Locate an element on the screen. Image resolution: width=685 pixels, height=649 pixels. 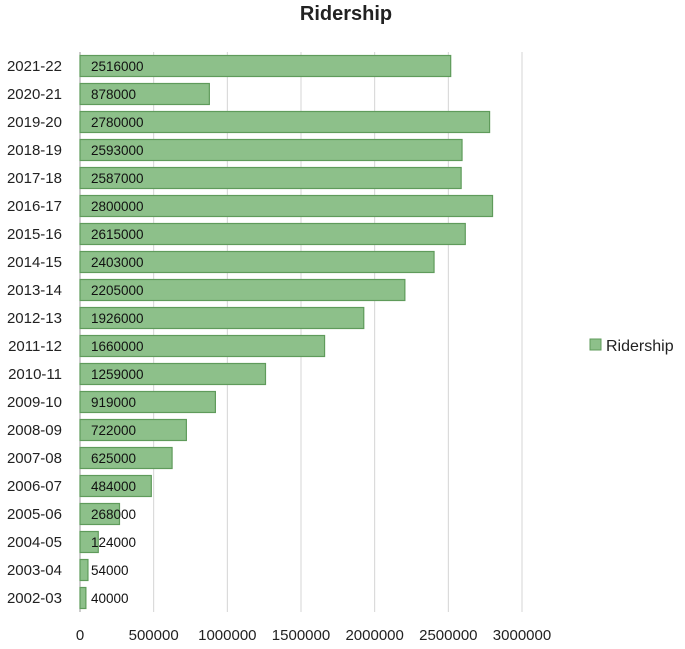
data-label: 40000 is located at coordinates (110, 598).